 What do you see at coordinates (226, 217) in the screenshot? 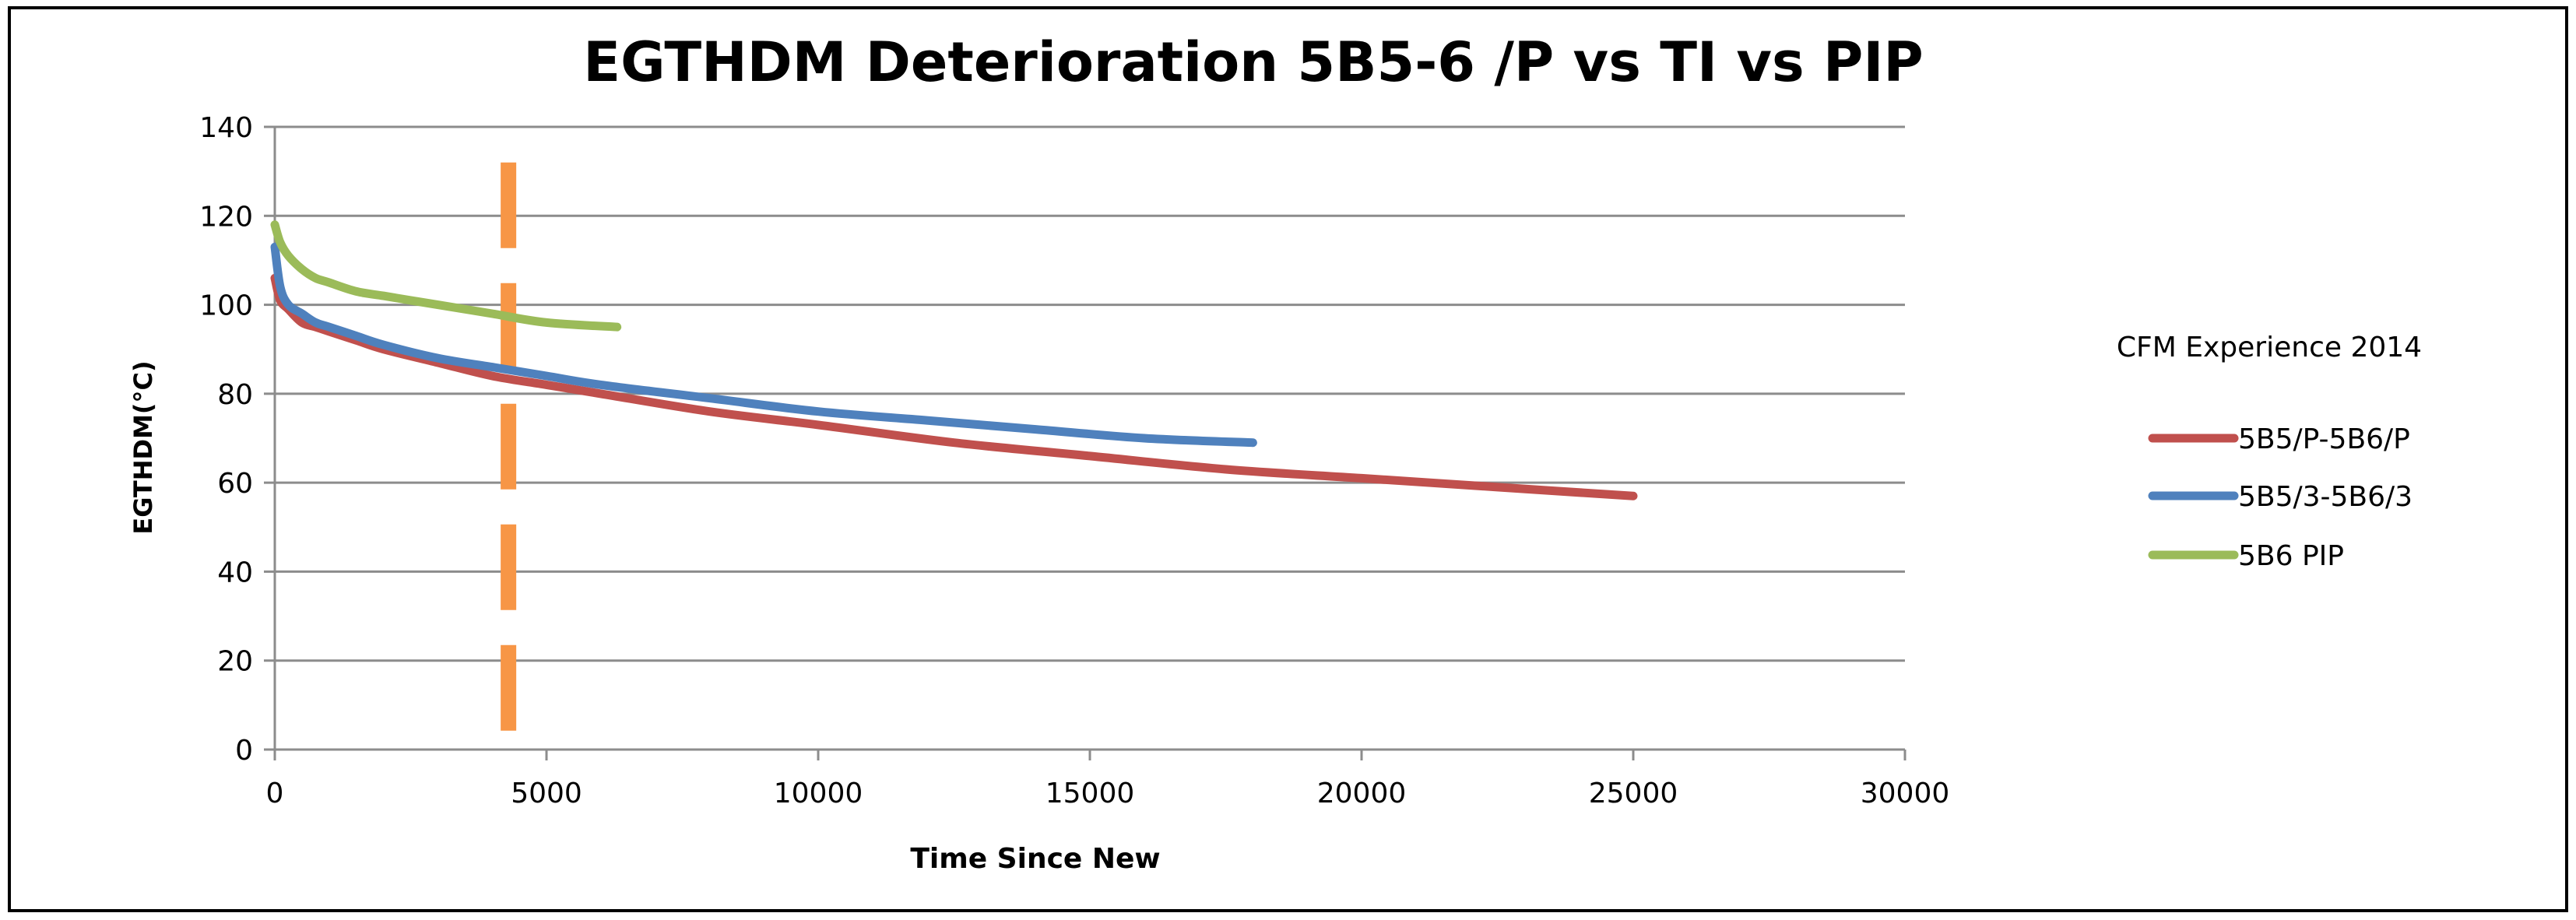
I see `y-tick-label: 120` at bounding box center [226, 217].